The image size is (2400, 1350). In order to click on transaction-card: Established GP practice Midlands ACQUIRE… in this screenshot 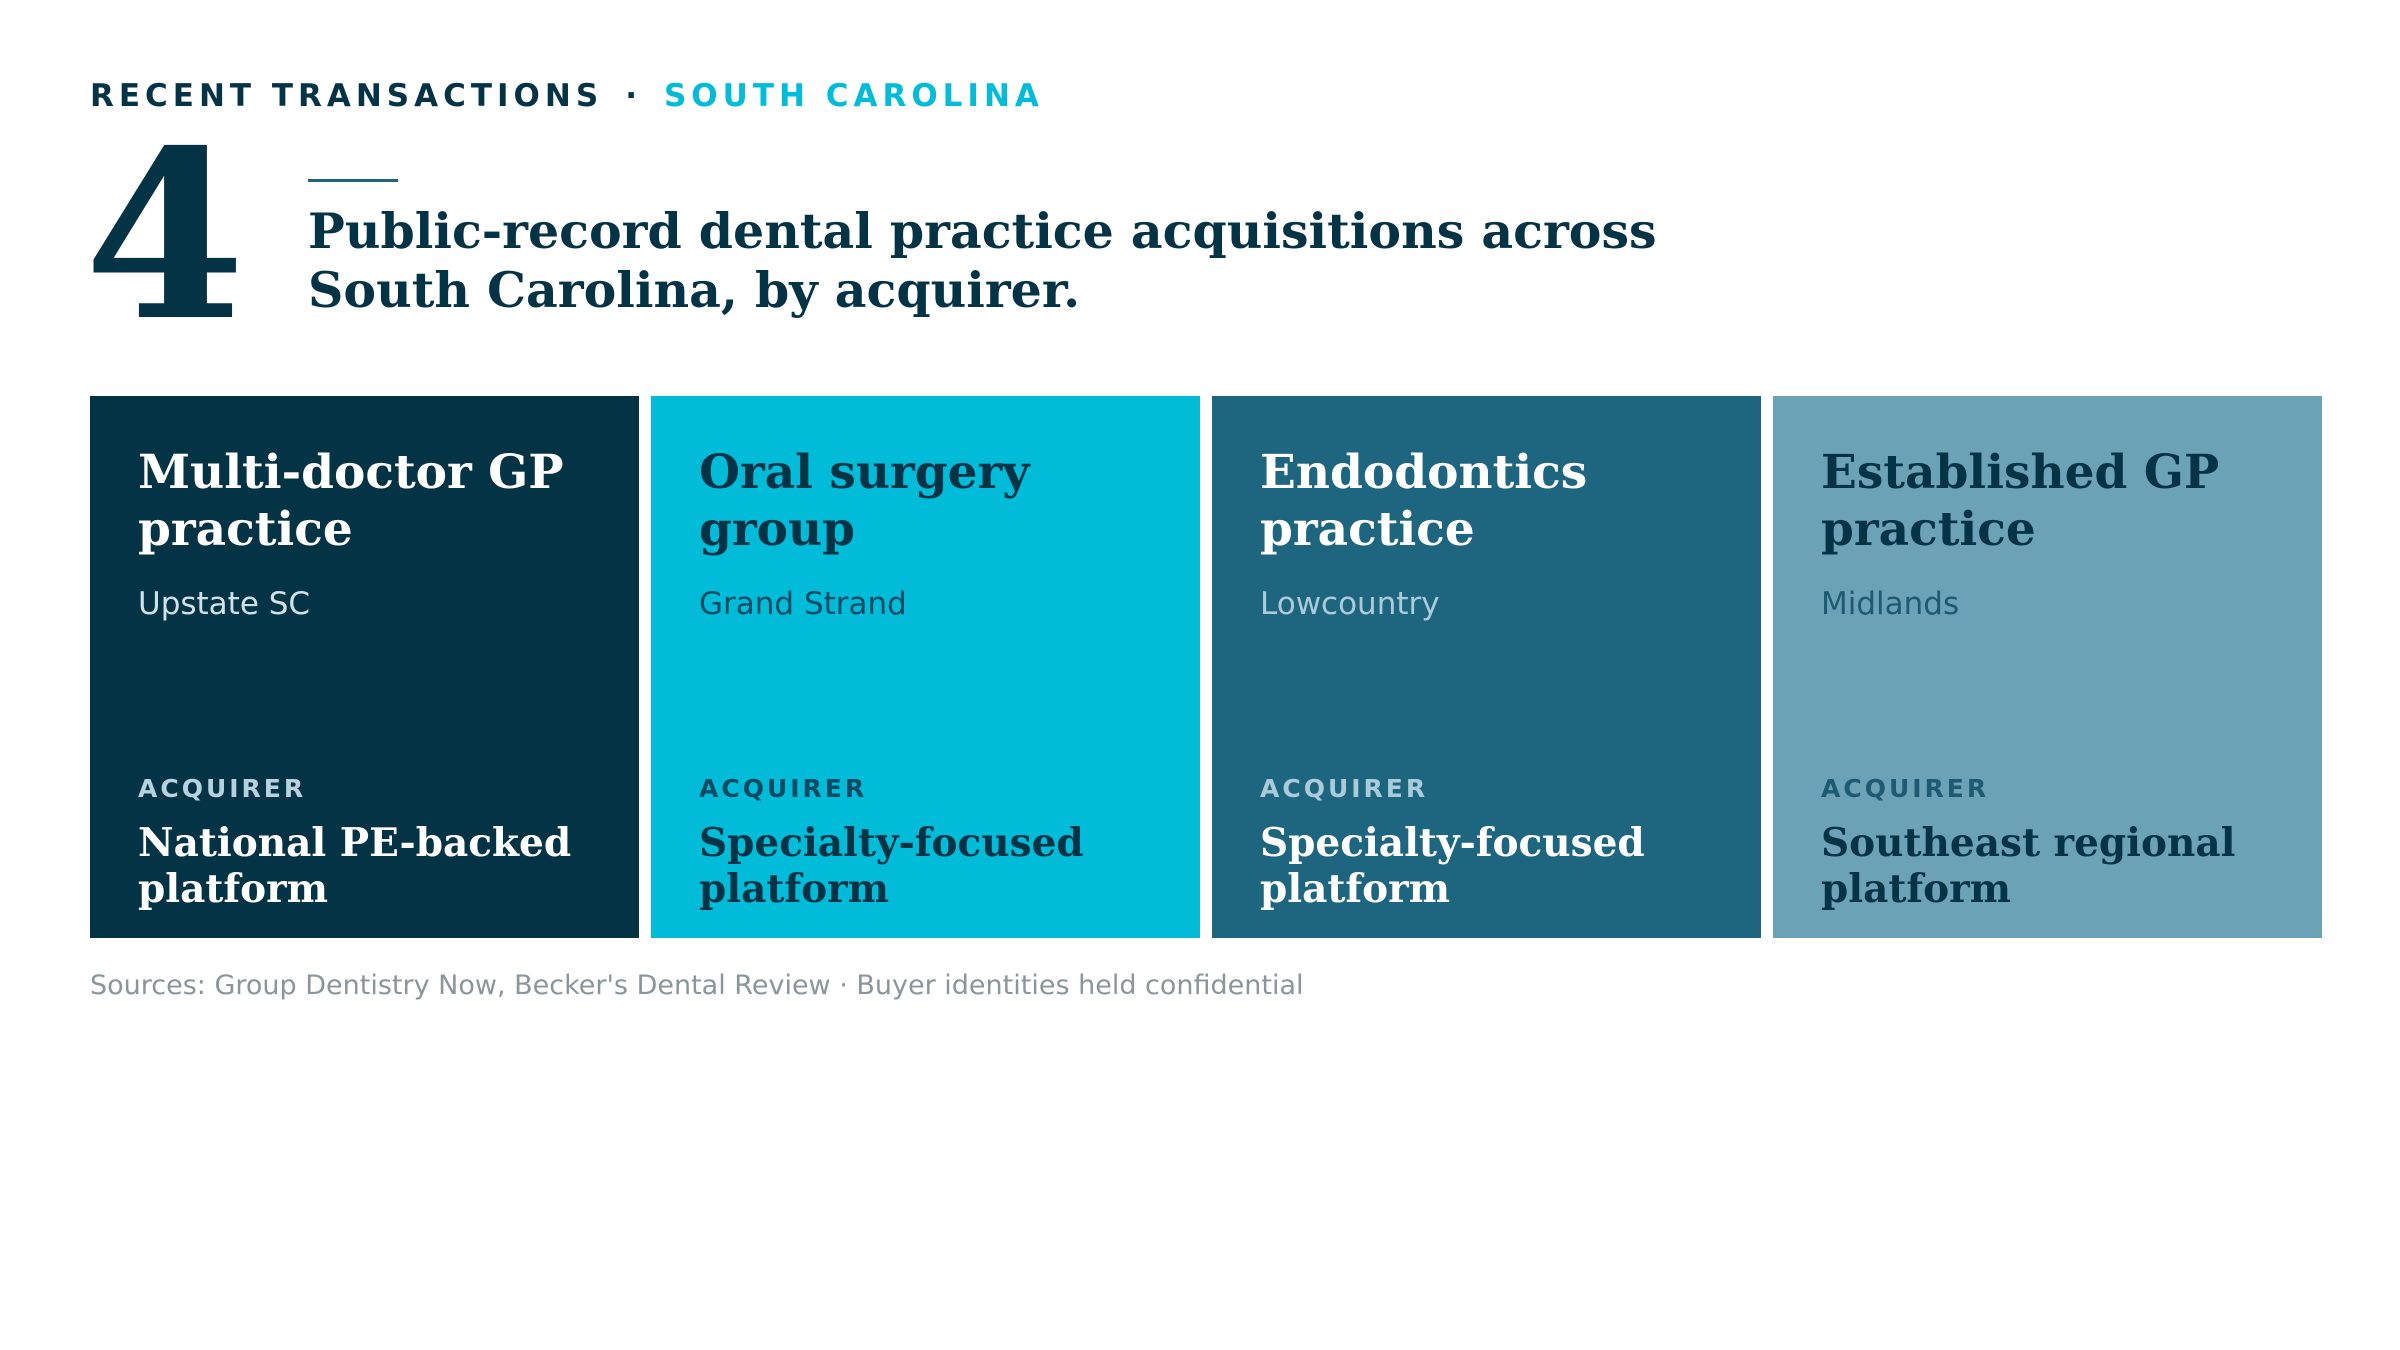, I will do `click(2047, 667)`.